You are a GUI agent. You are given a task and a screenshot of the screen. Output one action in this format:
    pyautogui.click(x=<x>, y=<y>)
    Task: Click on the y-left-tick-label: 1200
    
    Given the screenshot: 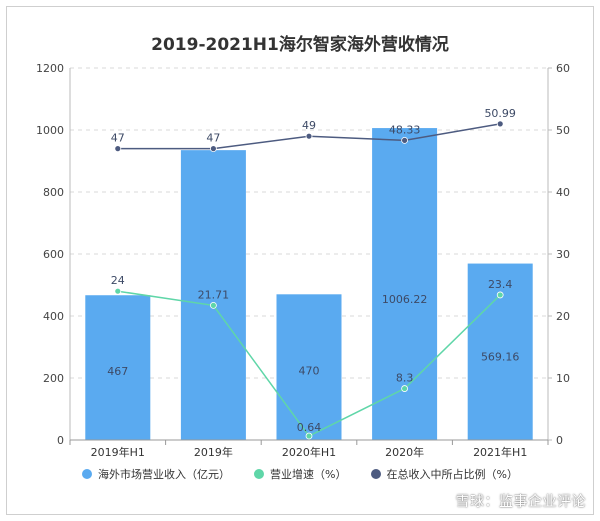 What is the action you would take?
    pyautogui.click(x=50, y=68)
    